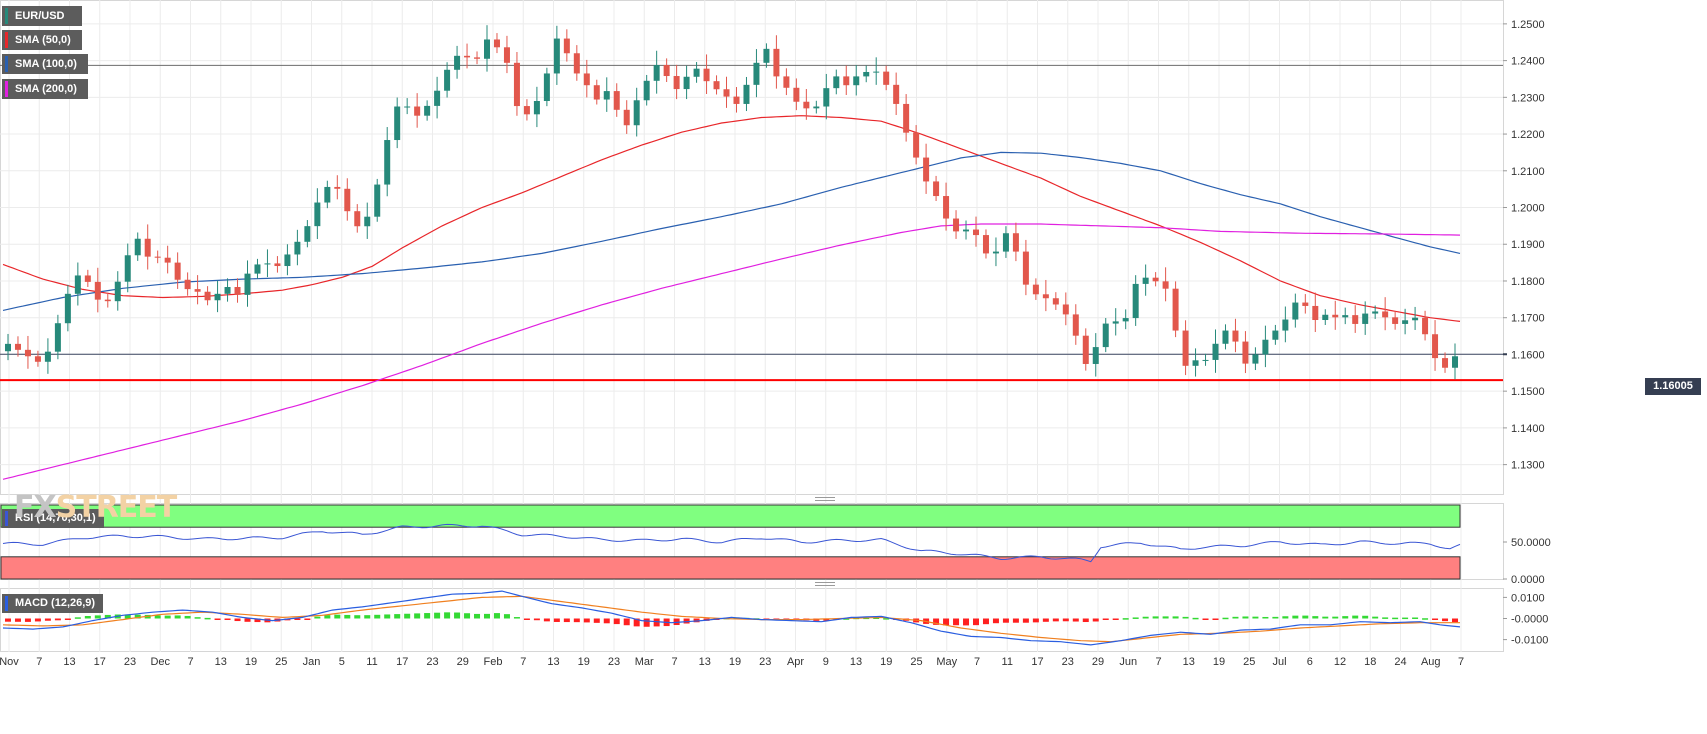 The width and height of the screenshot is (1707, 734). Describe the element at coordinates (1528, 135) in the screenshot. I see `y-tick-label: 1.2200` at that location.